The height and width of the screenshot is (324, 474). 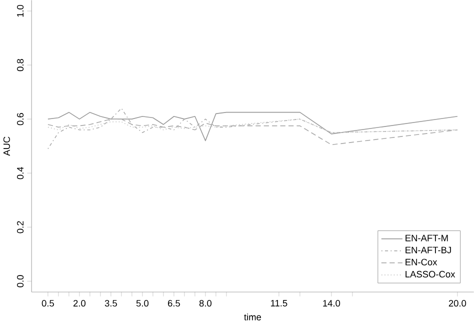 I want to click on legend-label: EN-Cox, so click(x=422, y=262).